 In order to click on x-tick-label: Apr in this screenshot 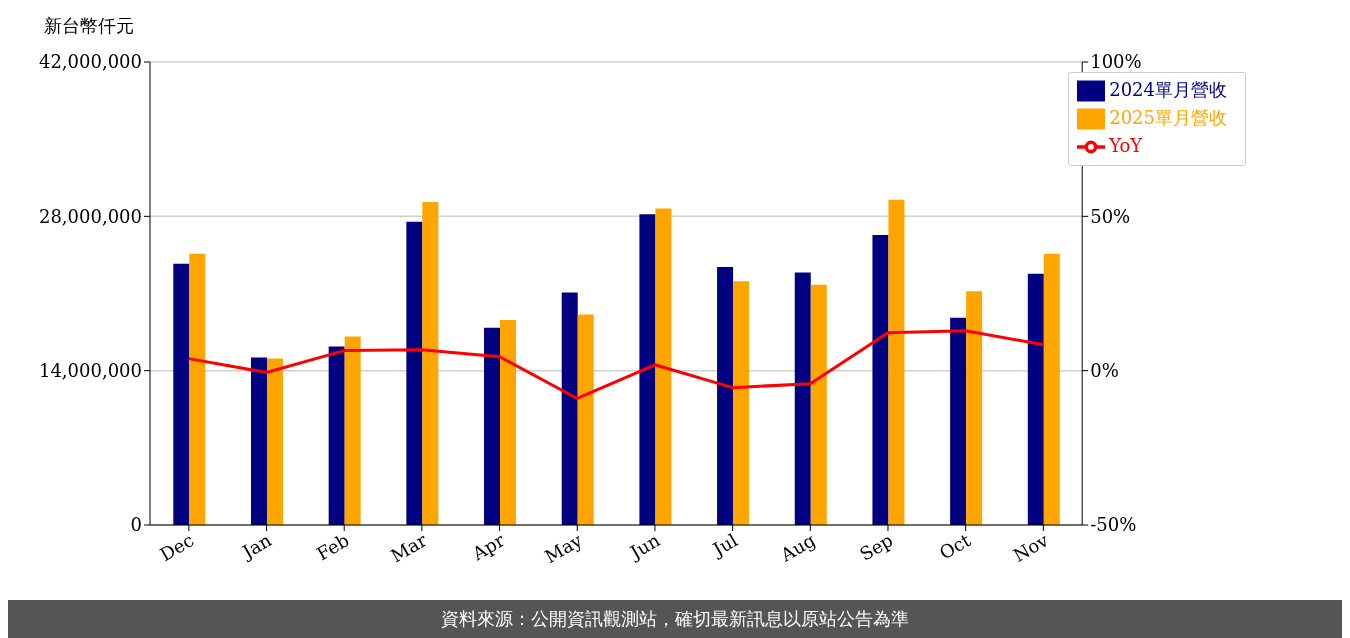, I will do `click(488, 547)`.